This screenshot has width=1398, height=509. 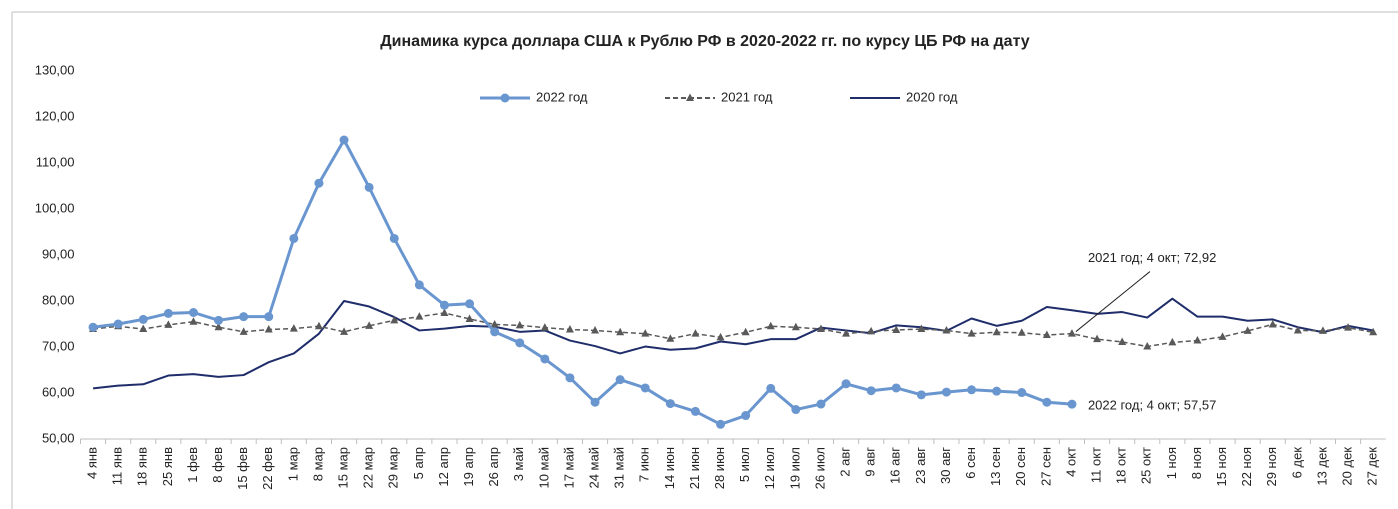 I want to click on x-tick-label: 16 авг, so click(x=895, y=465).